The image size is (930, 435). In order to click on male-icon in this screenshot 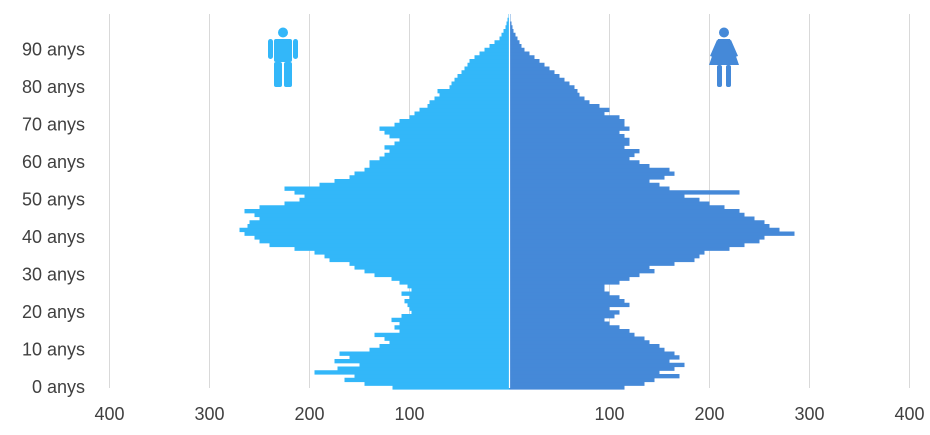, I will do `click(283, 57)`.